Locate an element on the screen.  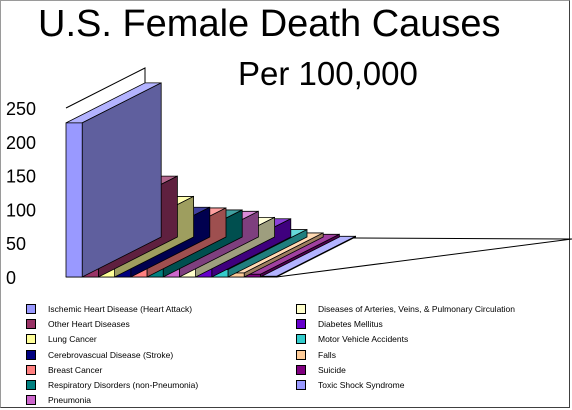
y-tick-label: 200 is located at coordinates (21, 143).